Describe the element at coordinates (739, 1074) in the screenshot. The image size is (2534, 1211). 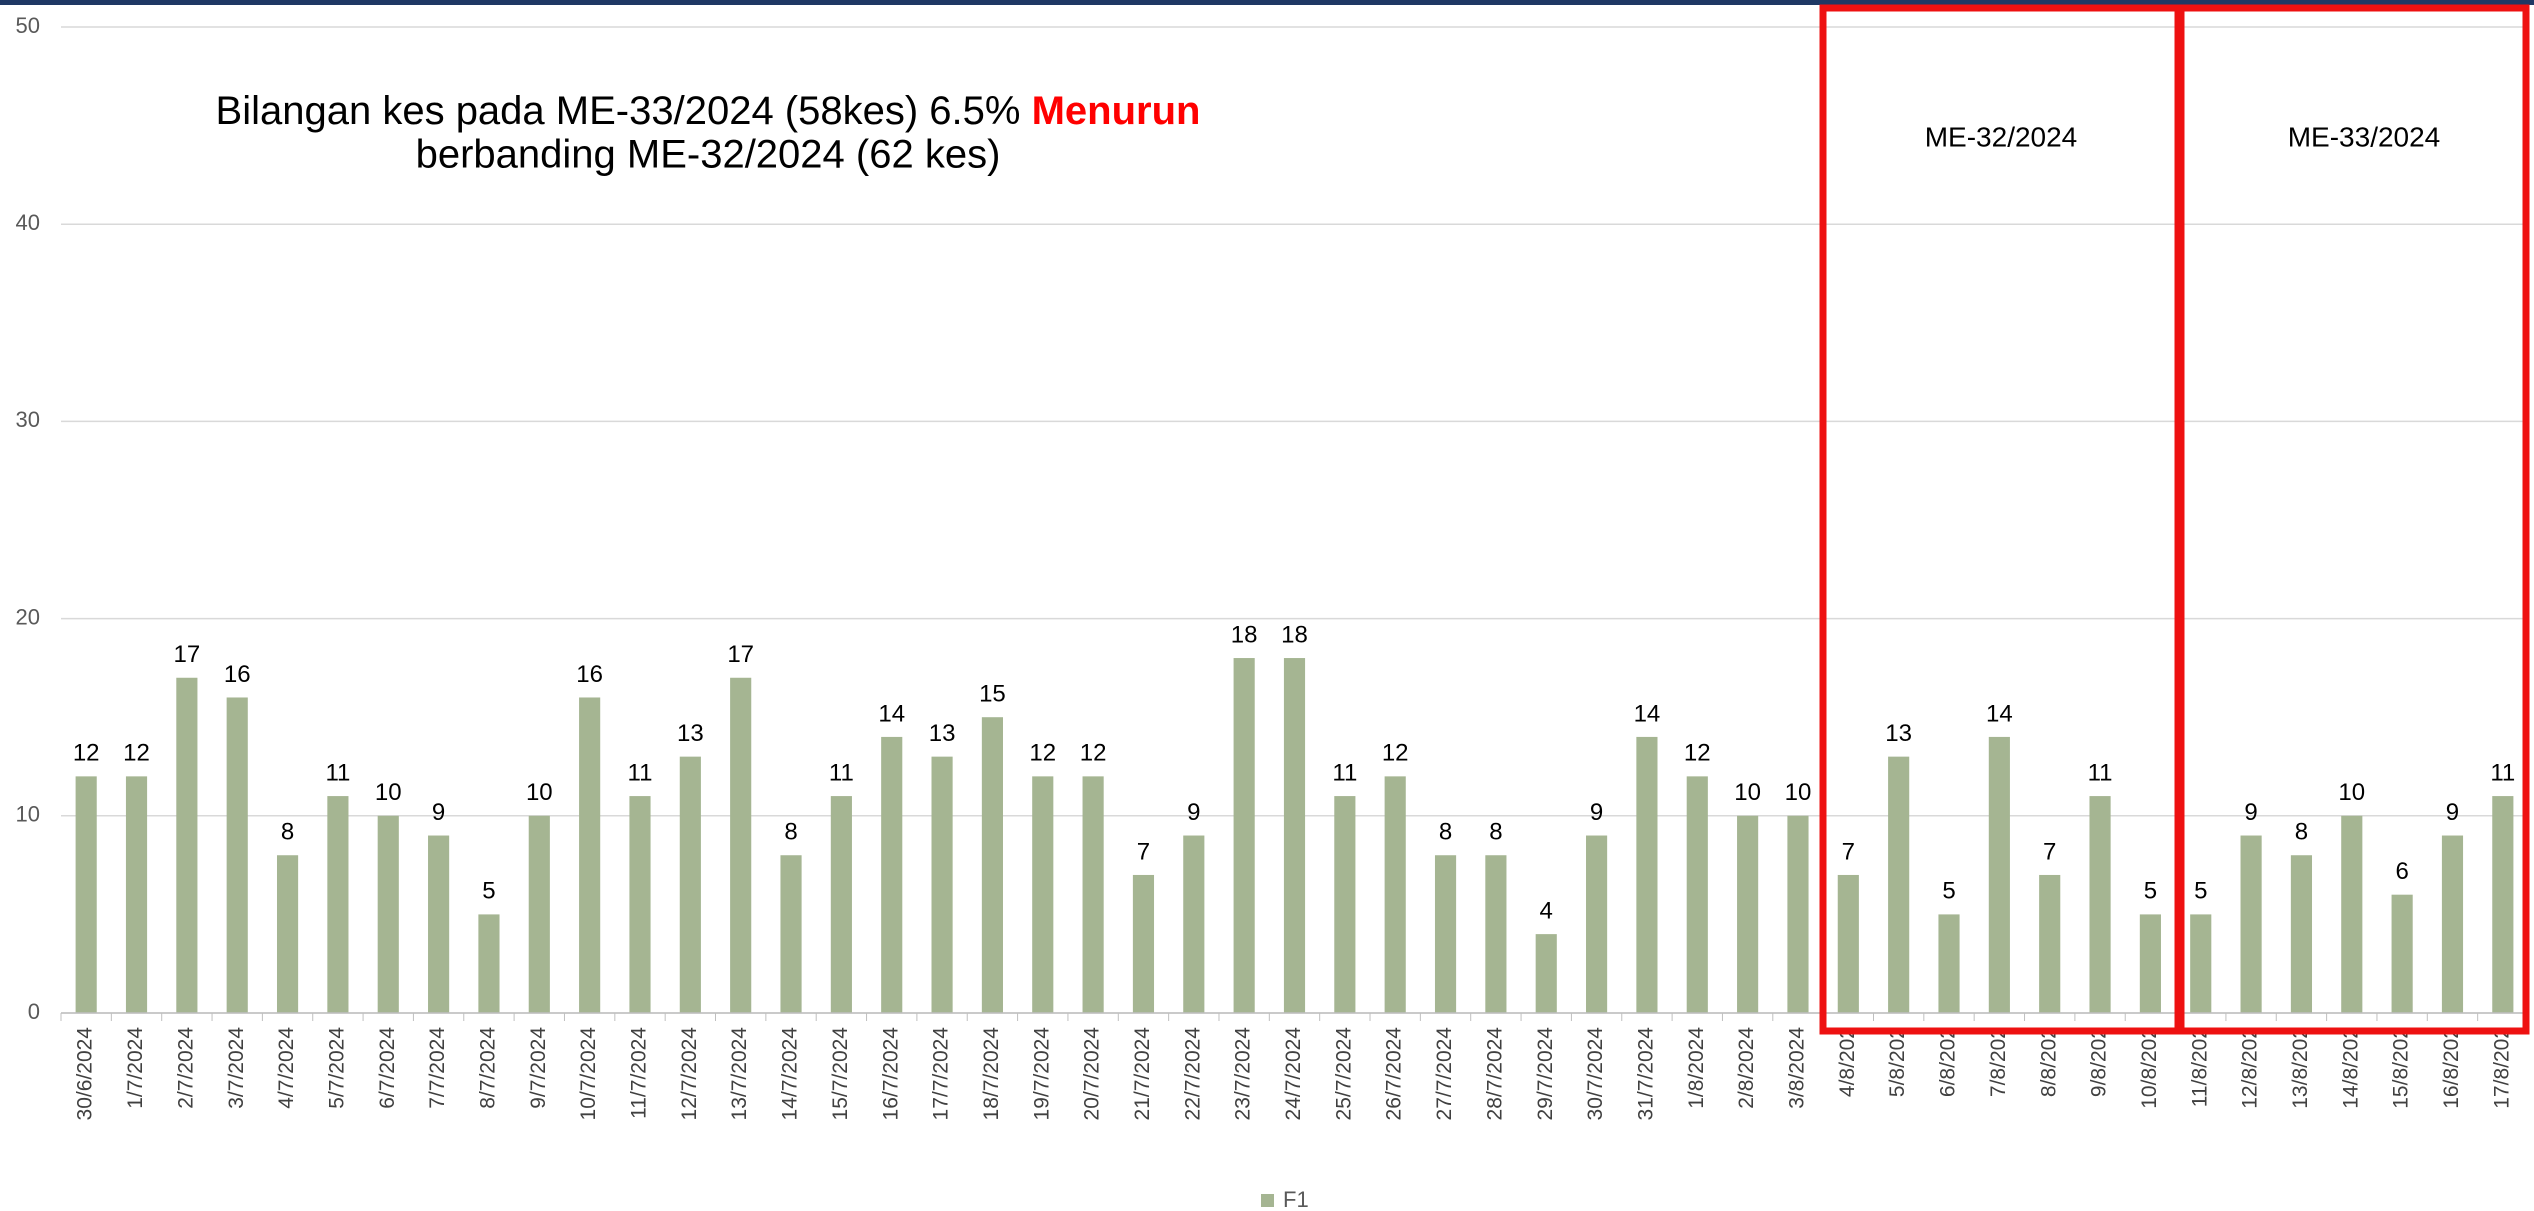
I see `x-tick-label: 13/7/2024` at that location.